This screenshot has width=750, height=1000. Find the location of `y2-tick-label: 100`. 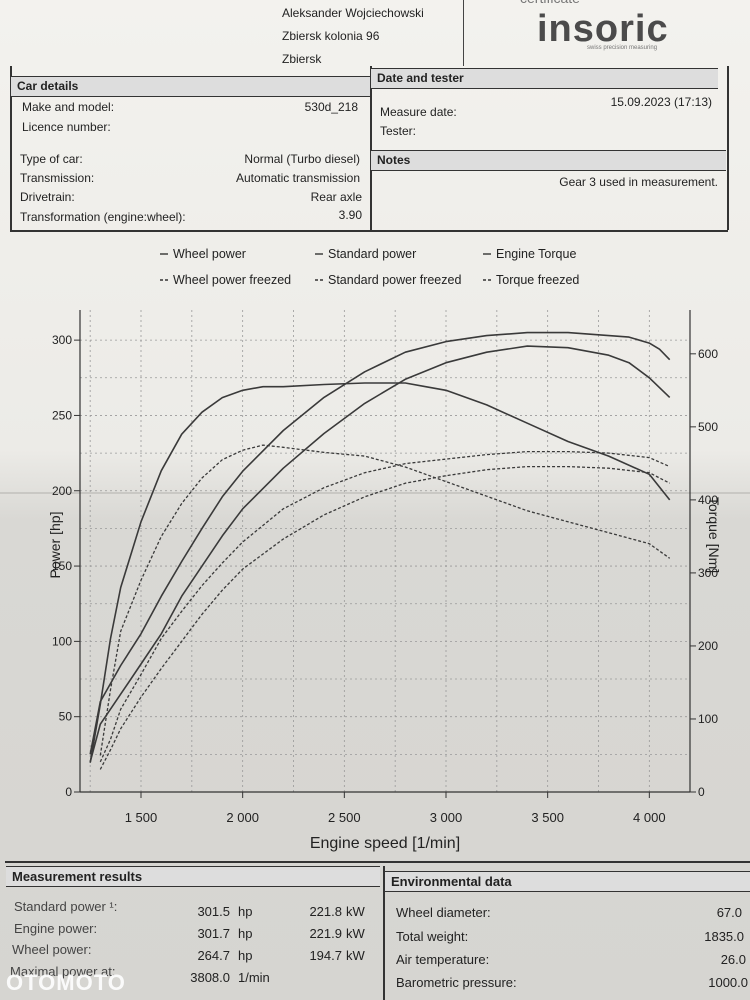

y2-tick-label: 100 is located at coordinates (708, 719).